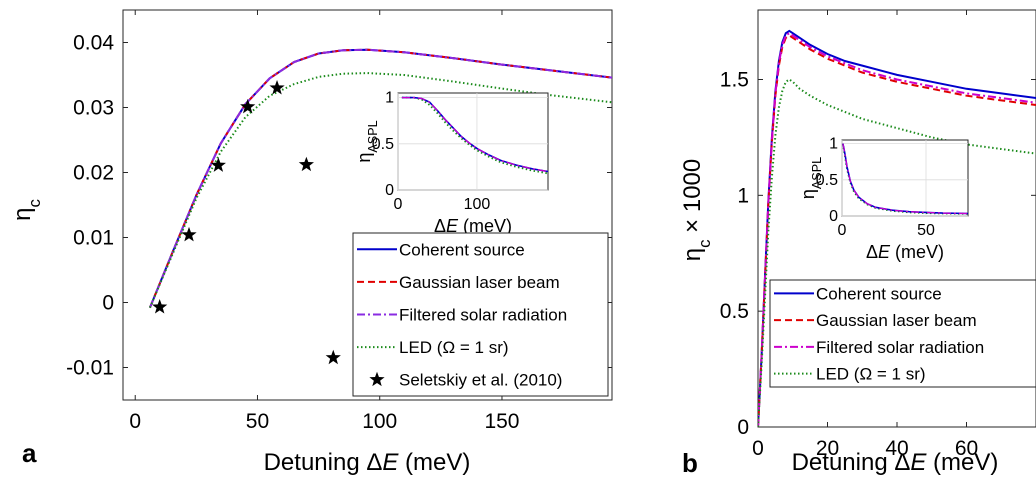 The width and height of the screenshot is (1036, 484). I want to click on inset-chart: 0 50 0 0.5 1 ΔE (meV) ηASPL, so click(883, 199).